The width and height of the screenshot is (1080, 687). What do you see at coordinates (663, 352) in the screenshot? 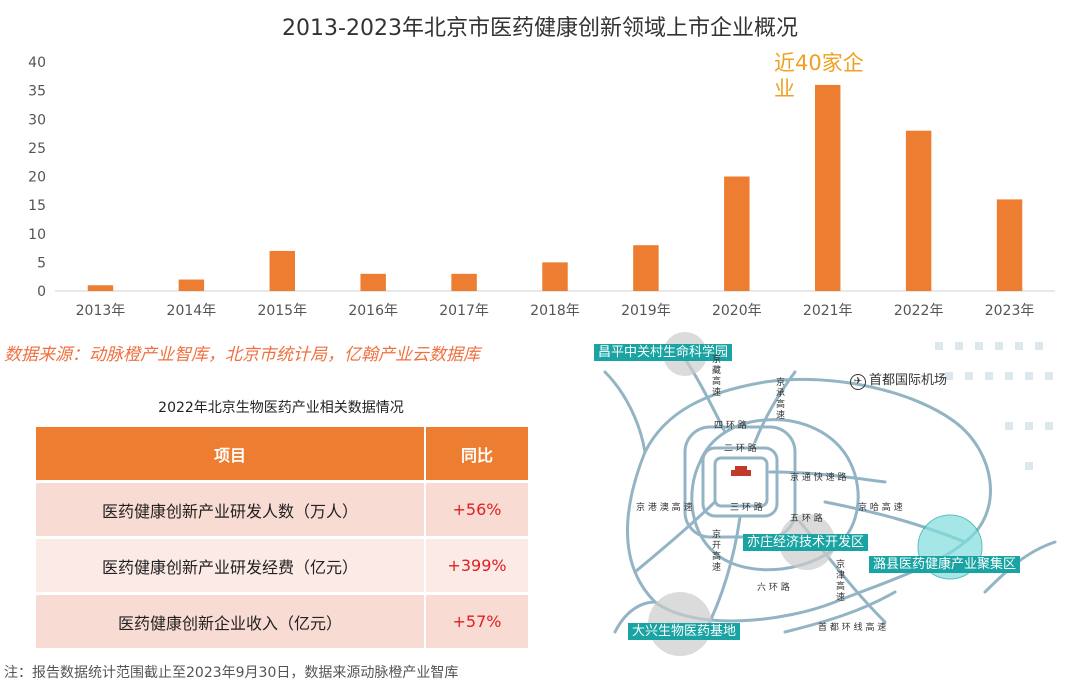
I see `label-changping: 昌平中关村生命科学园` at bounding box center [663, 352].